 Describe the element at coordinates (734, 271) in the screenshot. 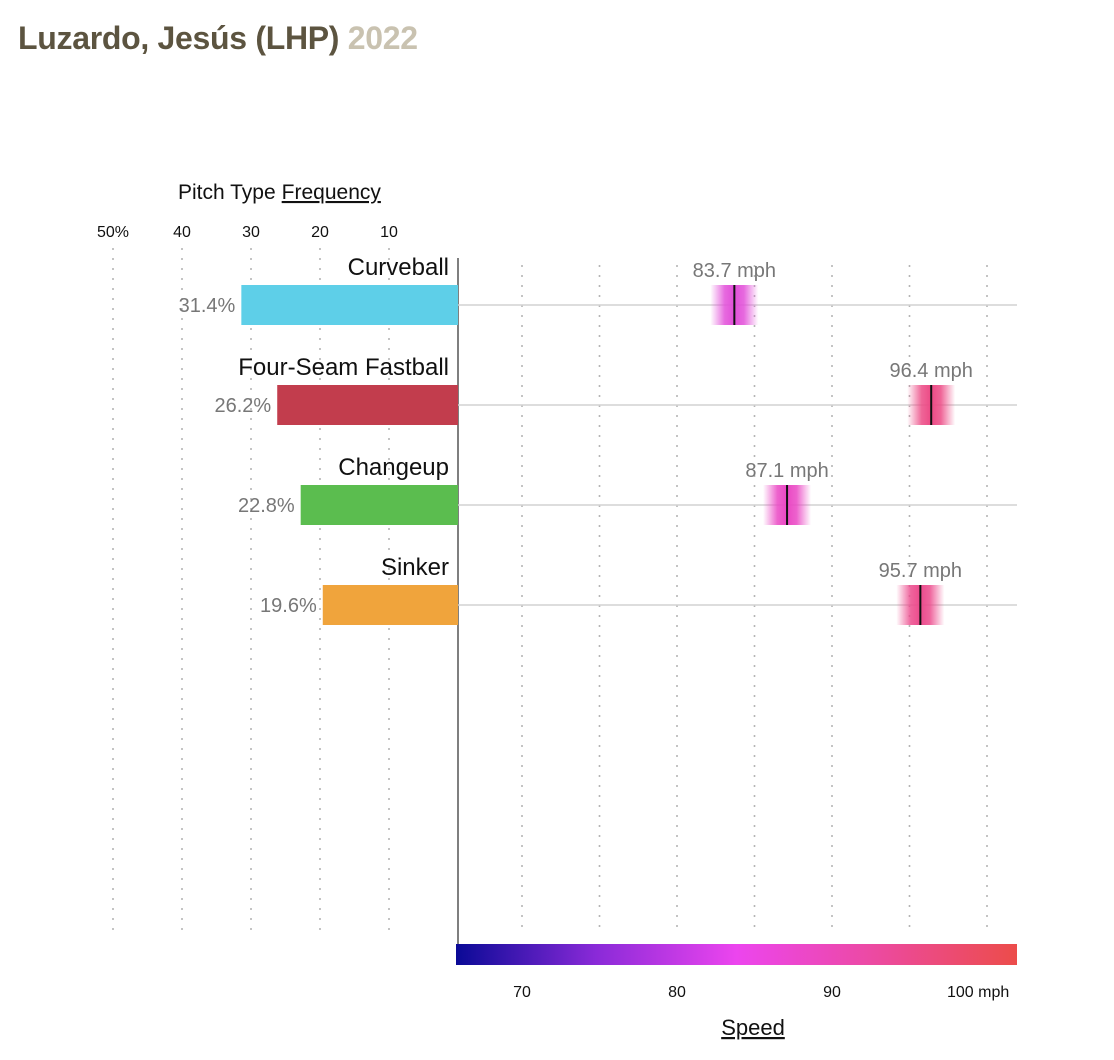

I see `speed-value-label: 83.7 mph` at that location.